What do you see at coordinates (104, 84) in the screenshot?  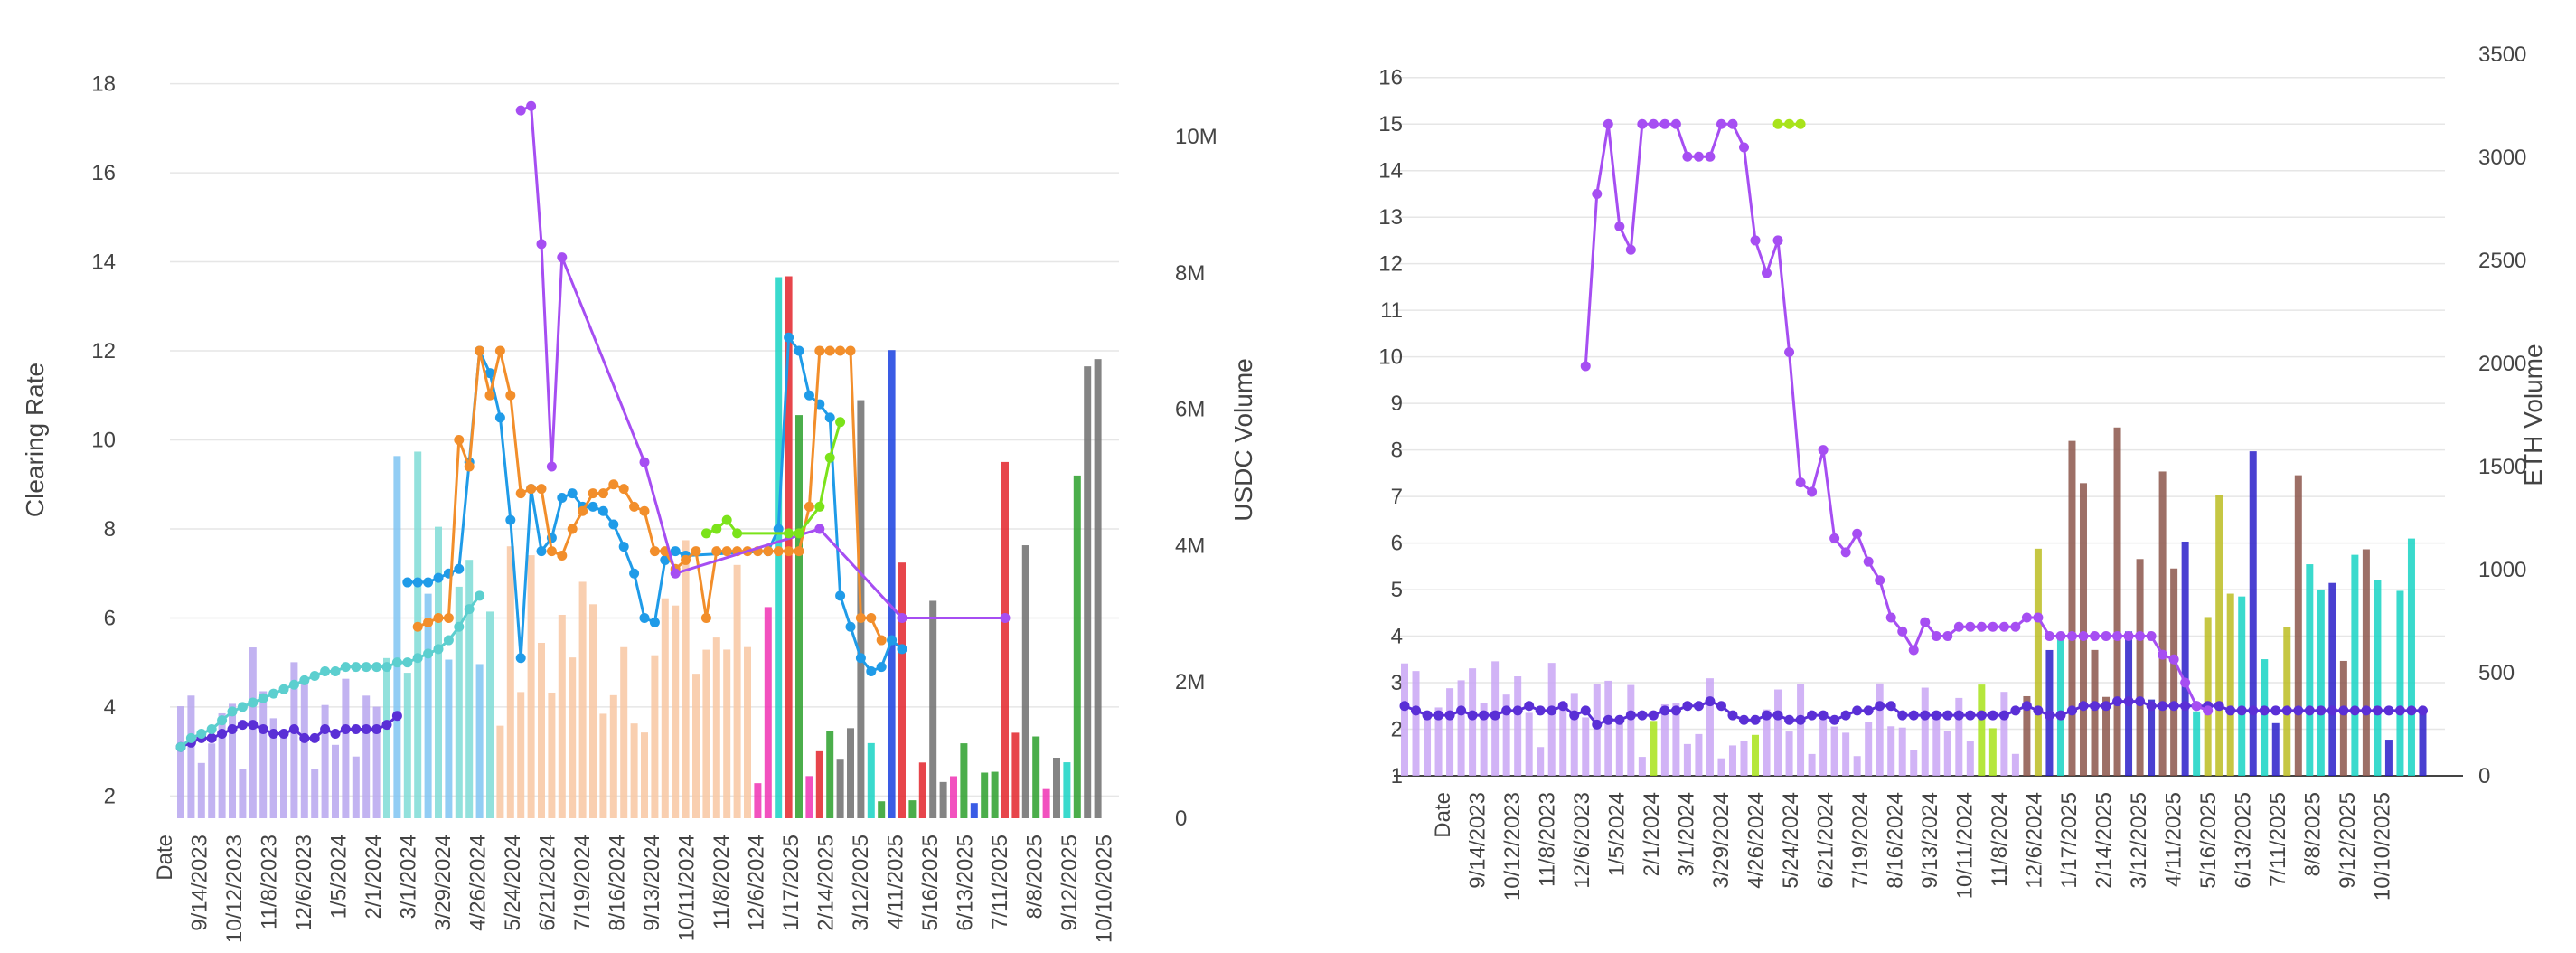 I see `y-tick-label: 18` at bounding box center [104, 84].